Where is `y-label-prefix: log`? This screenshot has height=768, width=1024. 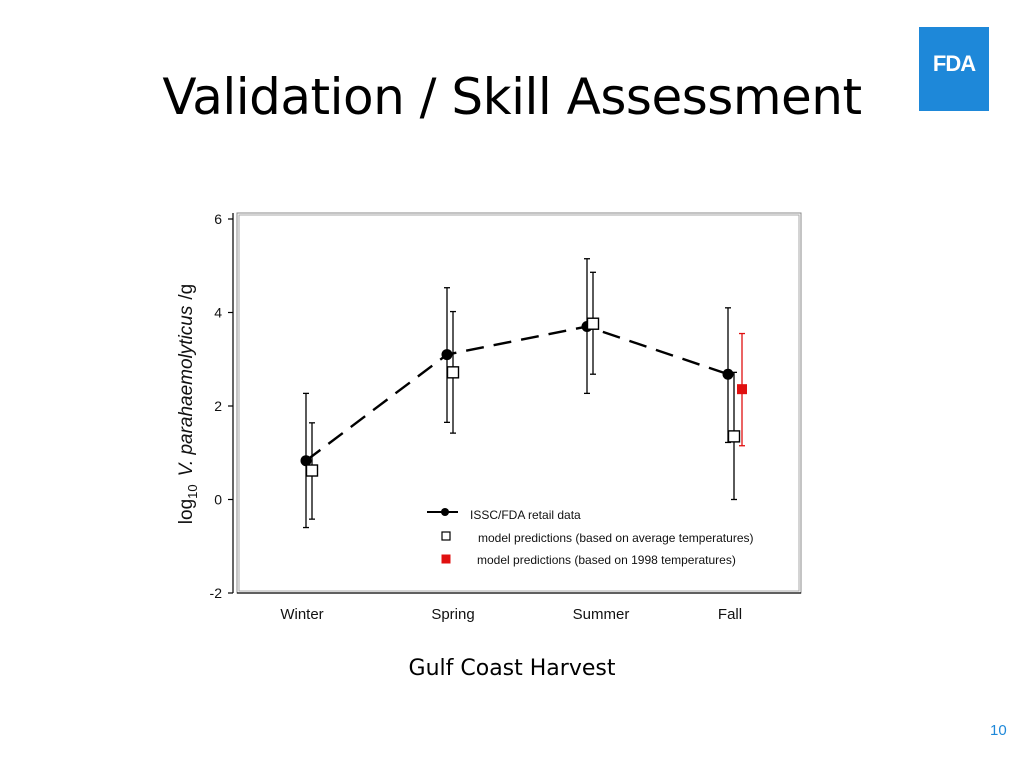
y-label-prefix: log is located at coordinates (186, 511).